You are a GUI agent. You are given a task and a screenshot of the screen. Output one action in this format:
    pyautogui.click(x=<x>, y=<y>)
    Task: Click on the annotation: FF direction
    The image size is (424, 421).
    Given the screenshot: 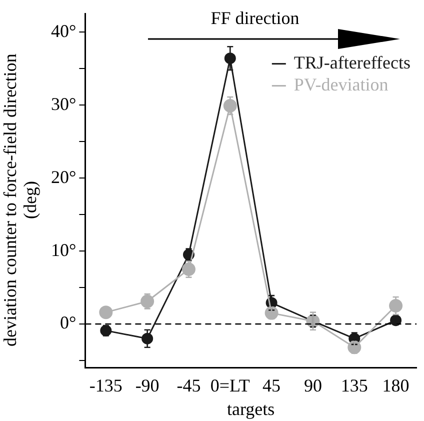 What is the action you would take?
    pyautogui.click(x=255, y=18)
    